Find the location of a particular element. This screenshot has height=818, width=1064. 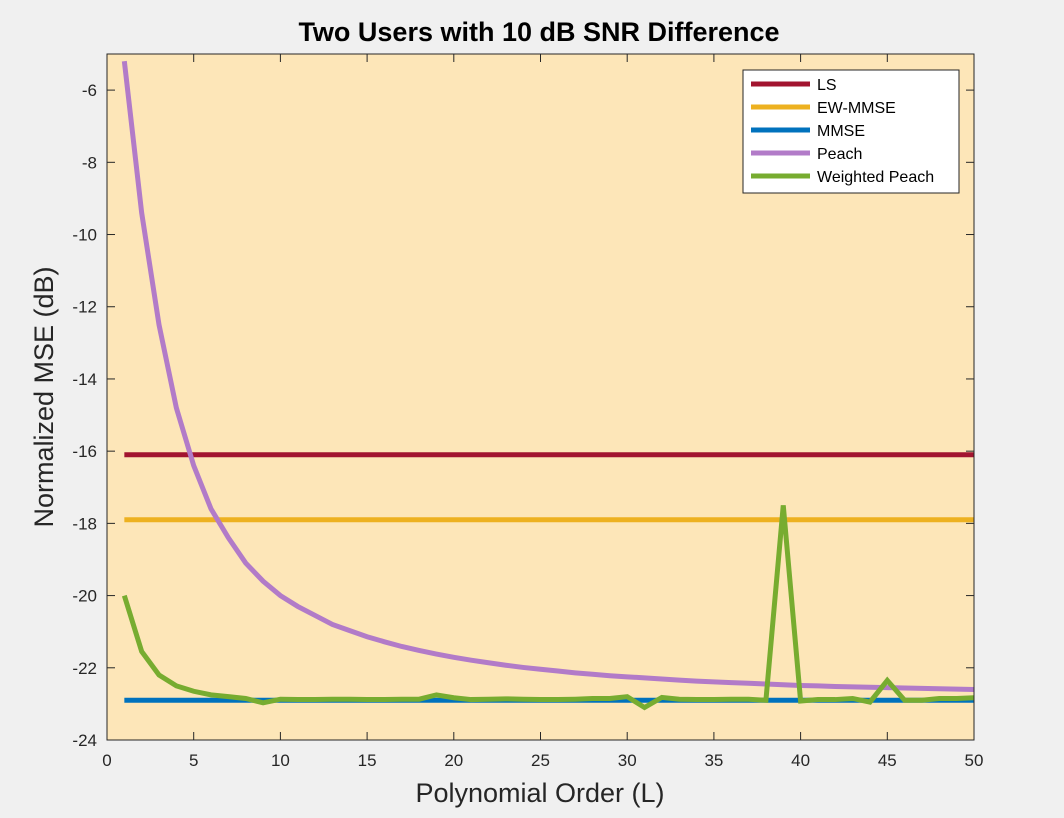

x-tick-label: 0 is located at coordinates (106, 760).